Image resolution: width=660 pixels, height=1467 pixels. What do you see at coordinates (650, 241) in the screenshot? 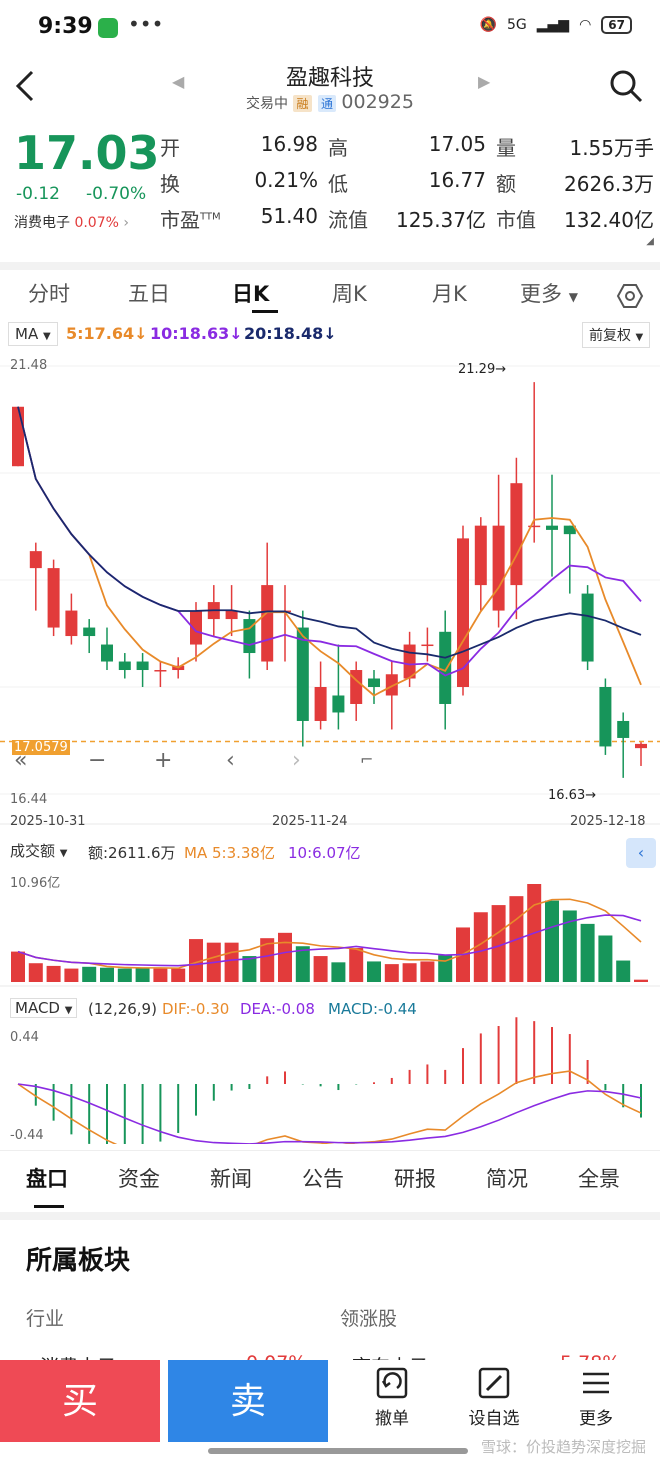
I see `expand-icon: ◢` at bounding box center [650, 241].